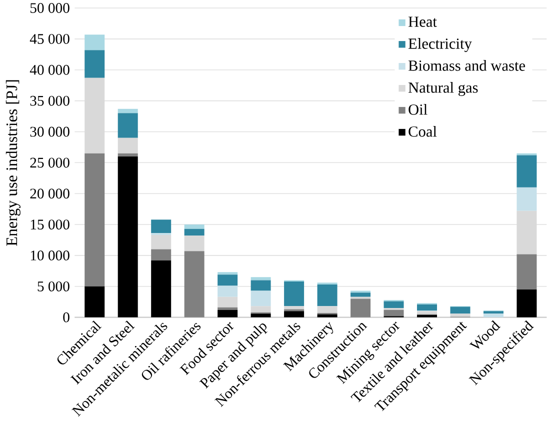  What do you see at coordinates (50, 255) in the screenshot?
I see `y-tick-label: 10 000` at bounding box center [50, 255].